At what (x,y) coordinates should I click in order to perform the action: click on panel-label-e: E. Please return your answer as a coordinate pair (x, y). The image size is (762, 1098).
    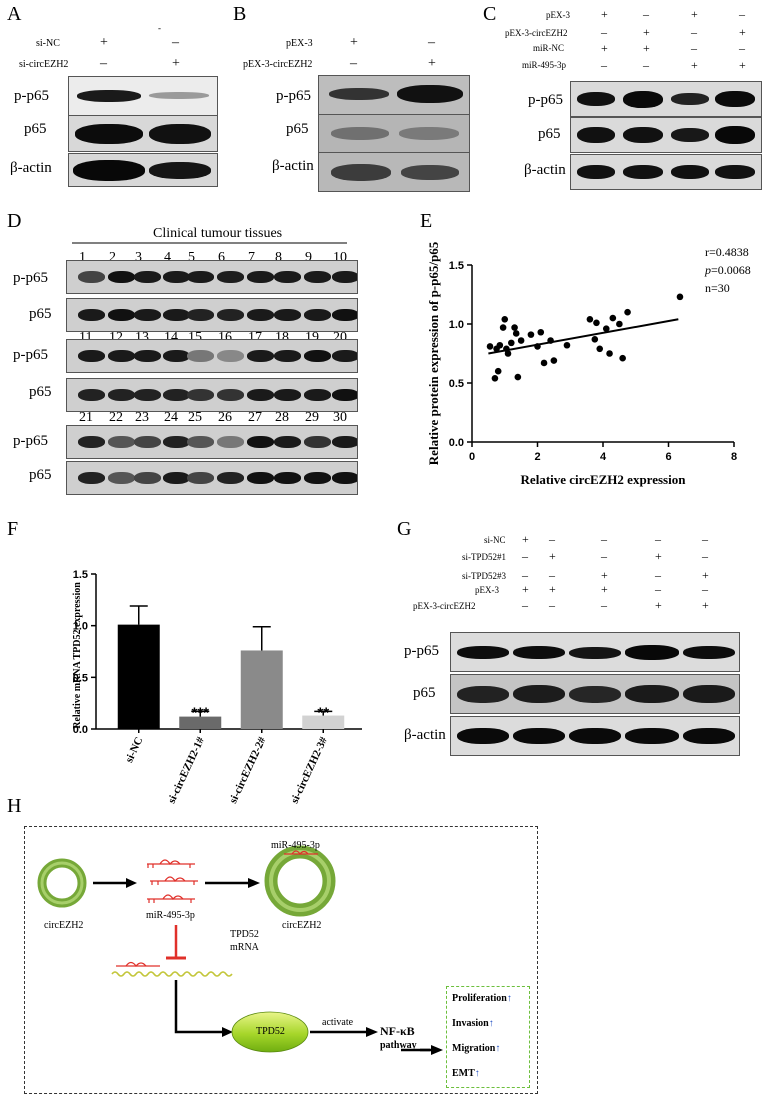
    Looking at the image, I should click on (426, 221).